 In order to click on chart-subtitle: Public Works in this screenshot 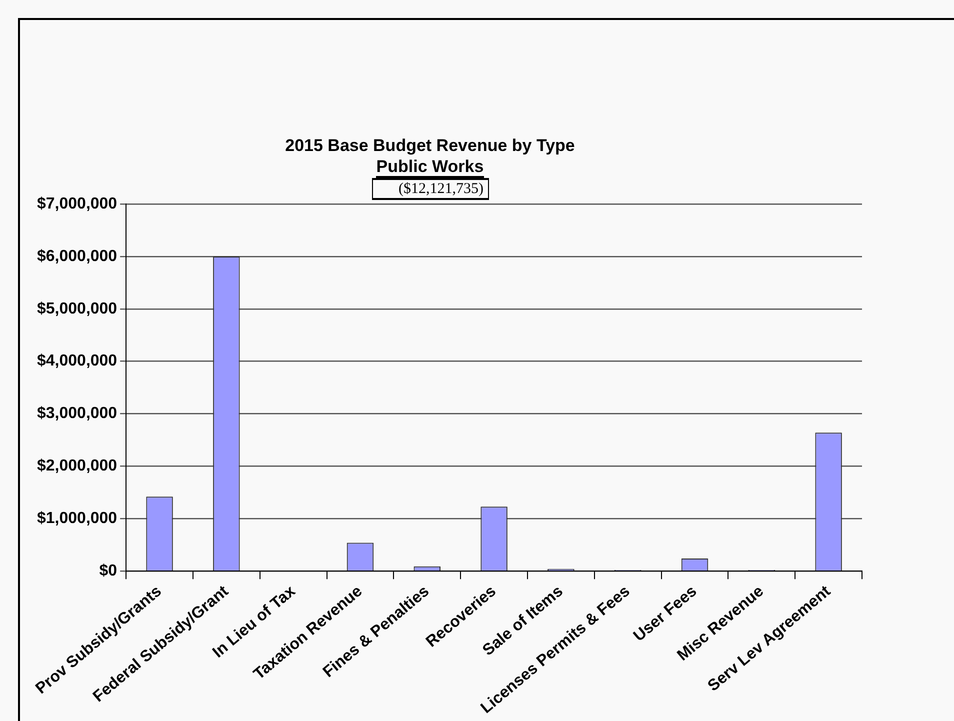, I will do `click(430, 167)`.